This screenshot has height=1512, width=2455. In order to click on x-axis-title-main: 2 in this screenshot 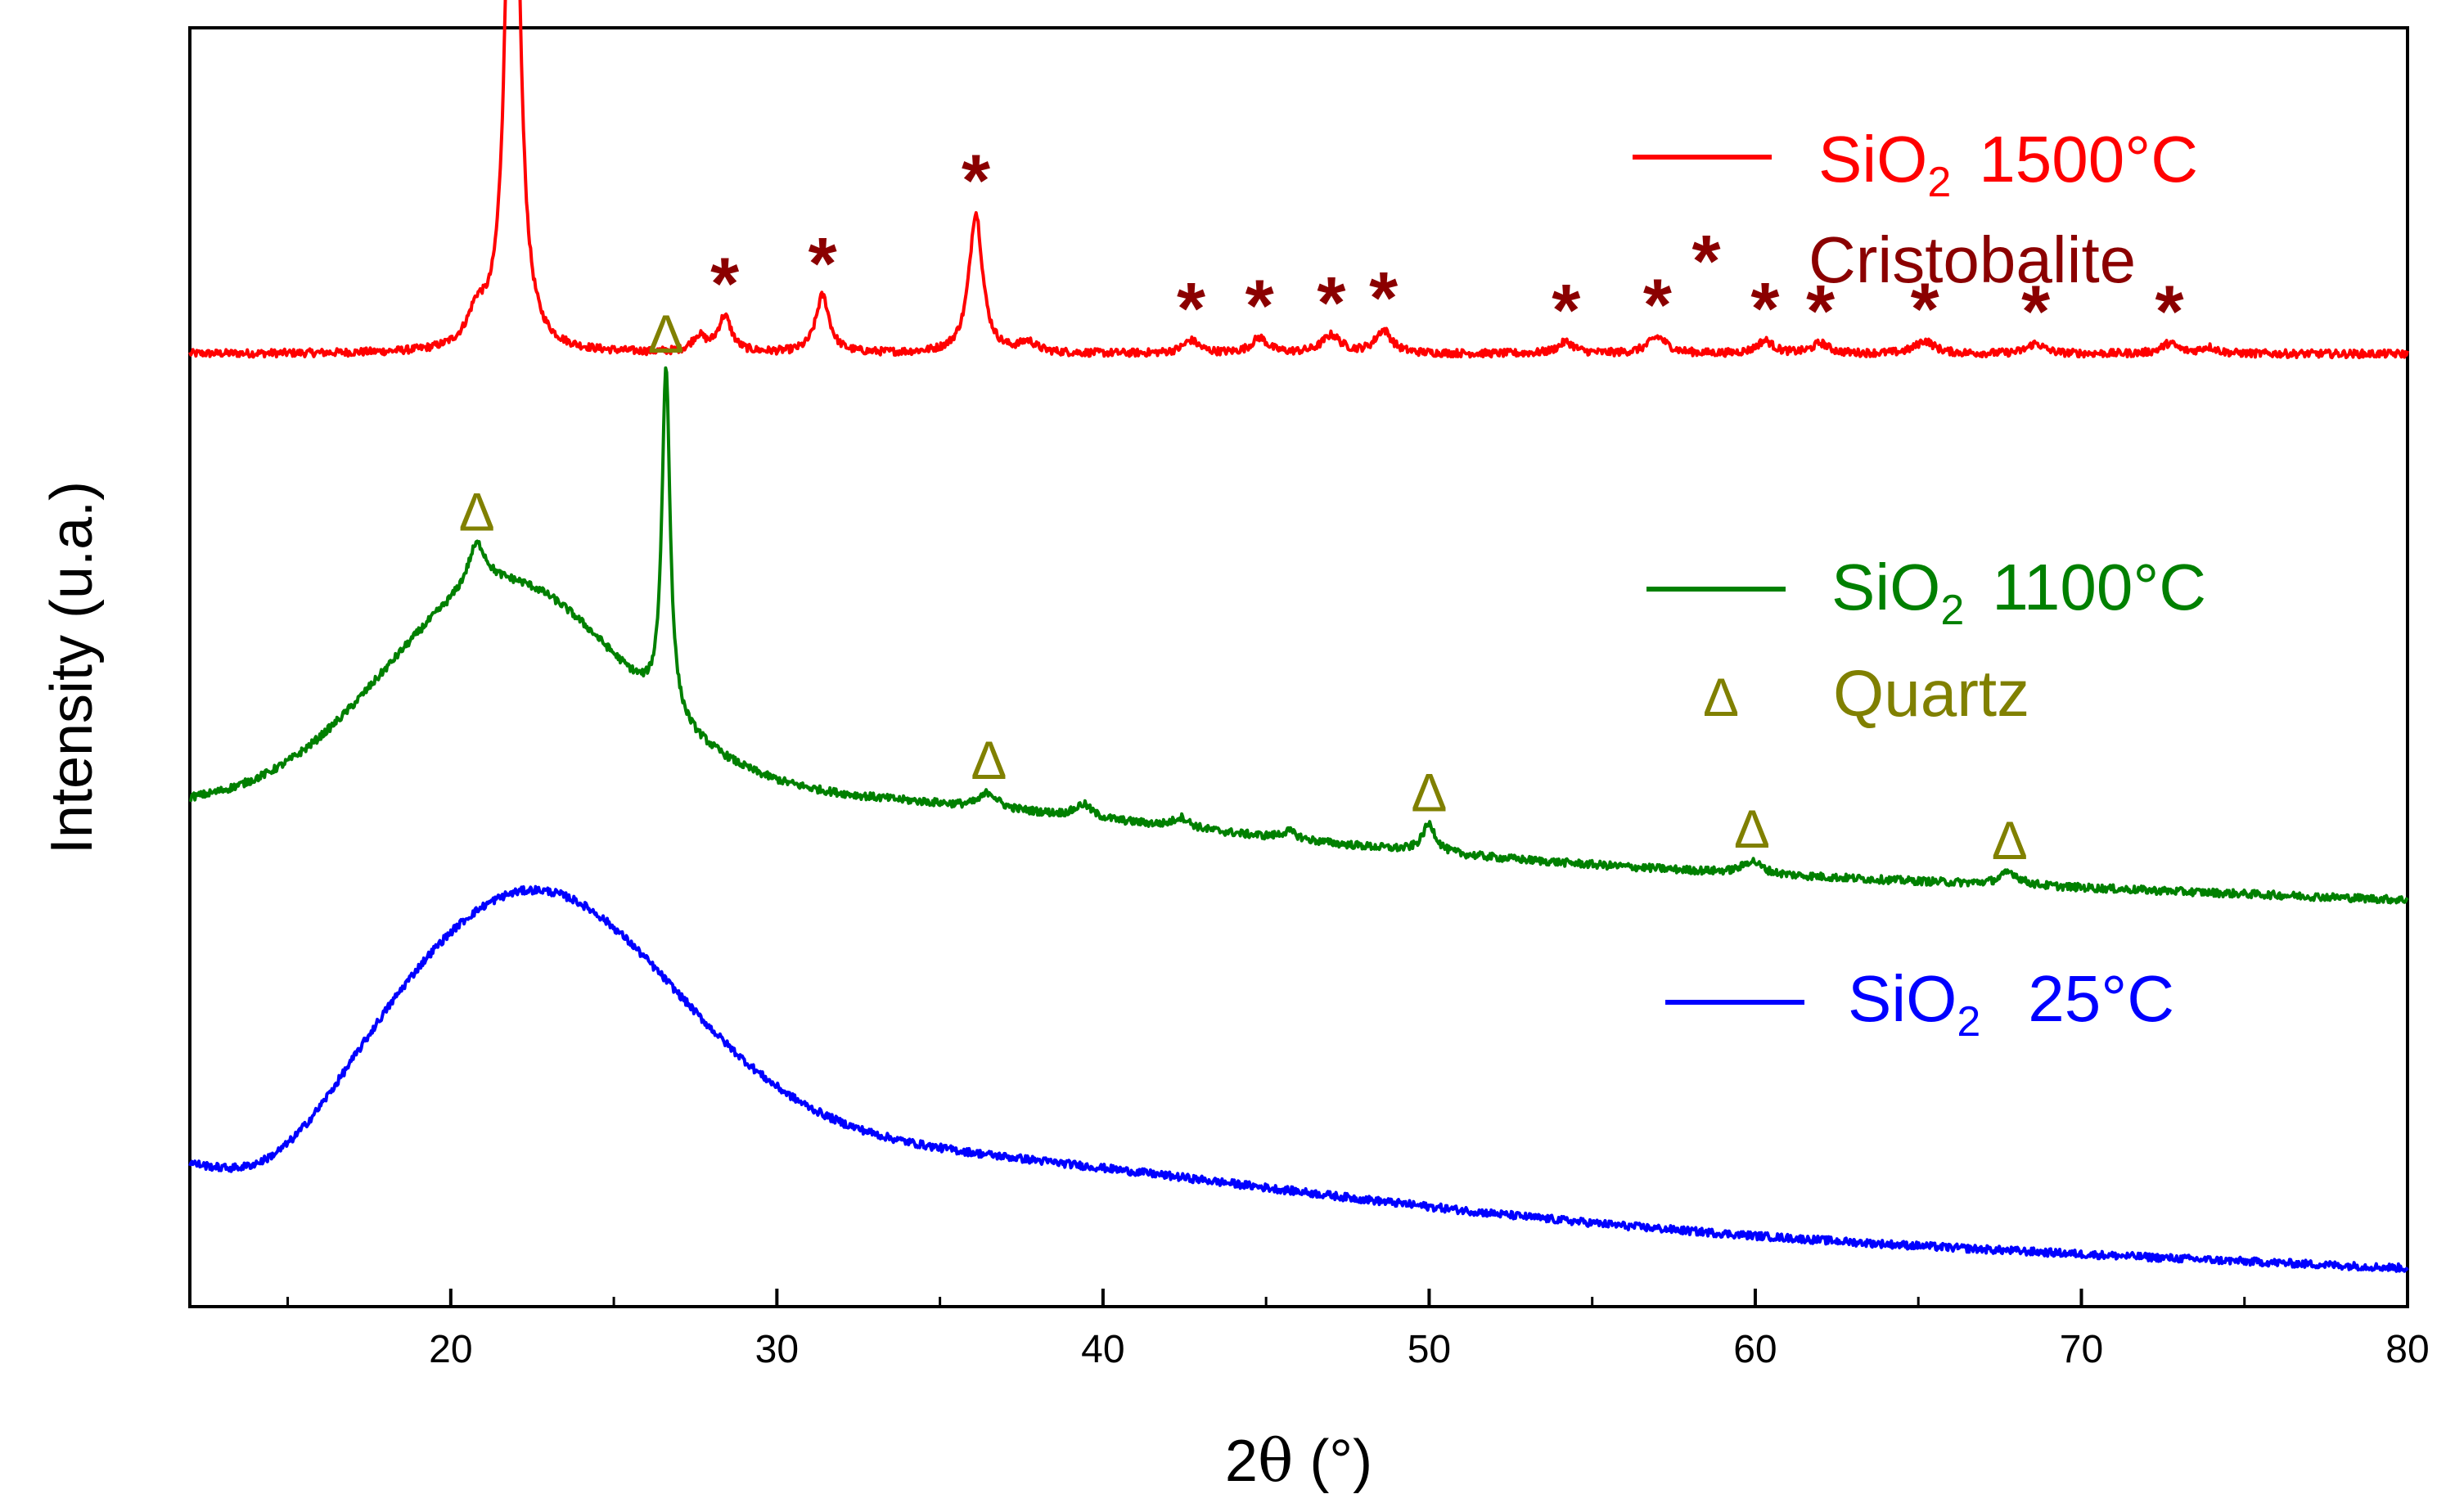, I will do `click(1241, 1462)`.